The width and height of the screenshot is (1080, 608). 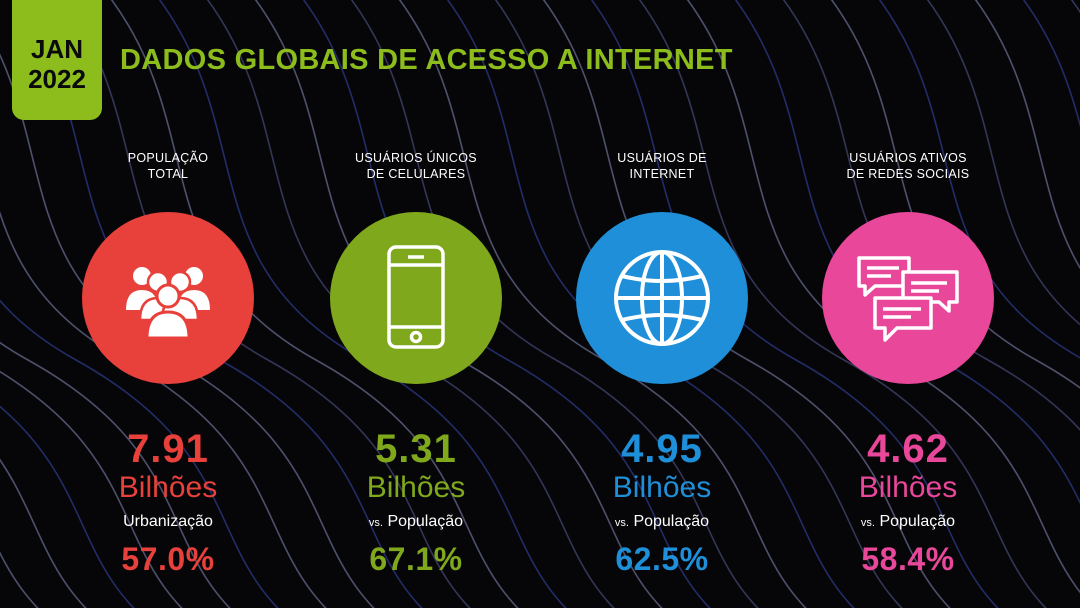 I want to click on stat-label-line1: USUÁRIOS DE, so click(x=662, y=158).